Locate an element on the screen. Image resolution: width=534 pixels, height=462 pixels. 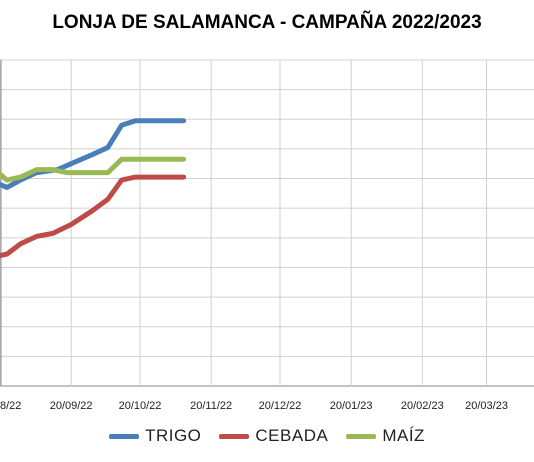
chart-title: LONJA DE SALAMANCA - CAMPAÑA 2022/2023 is located at coordinates (267, 22).